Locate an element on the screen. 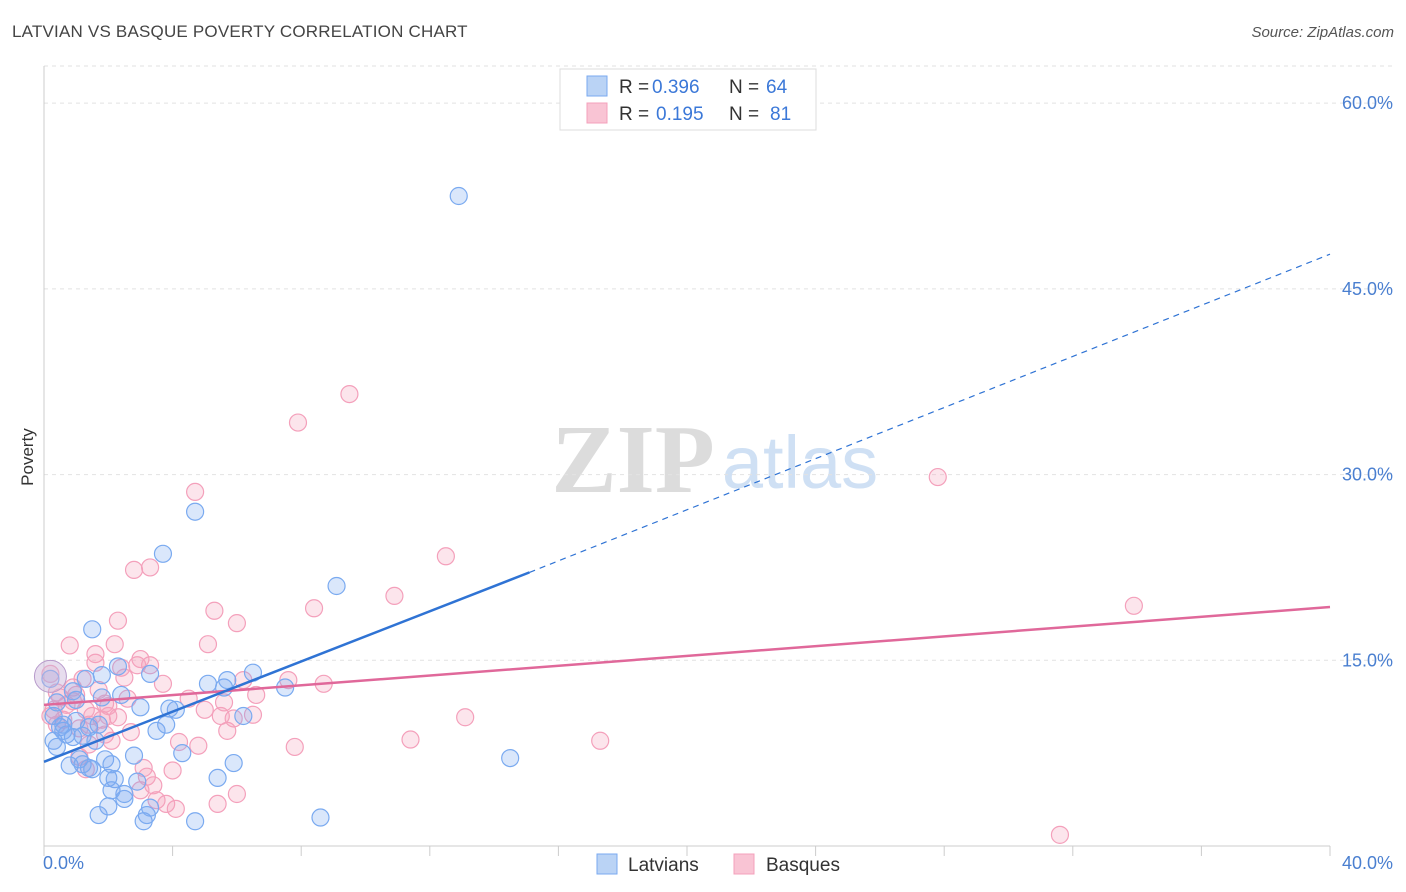 Image resolution: width=1406 pixels, height=892 pixels. watermark-atlas: atlas is located at coordinates (800, 462).